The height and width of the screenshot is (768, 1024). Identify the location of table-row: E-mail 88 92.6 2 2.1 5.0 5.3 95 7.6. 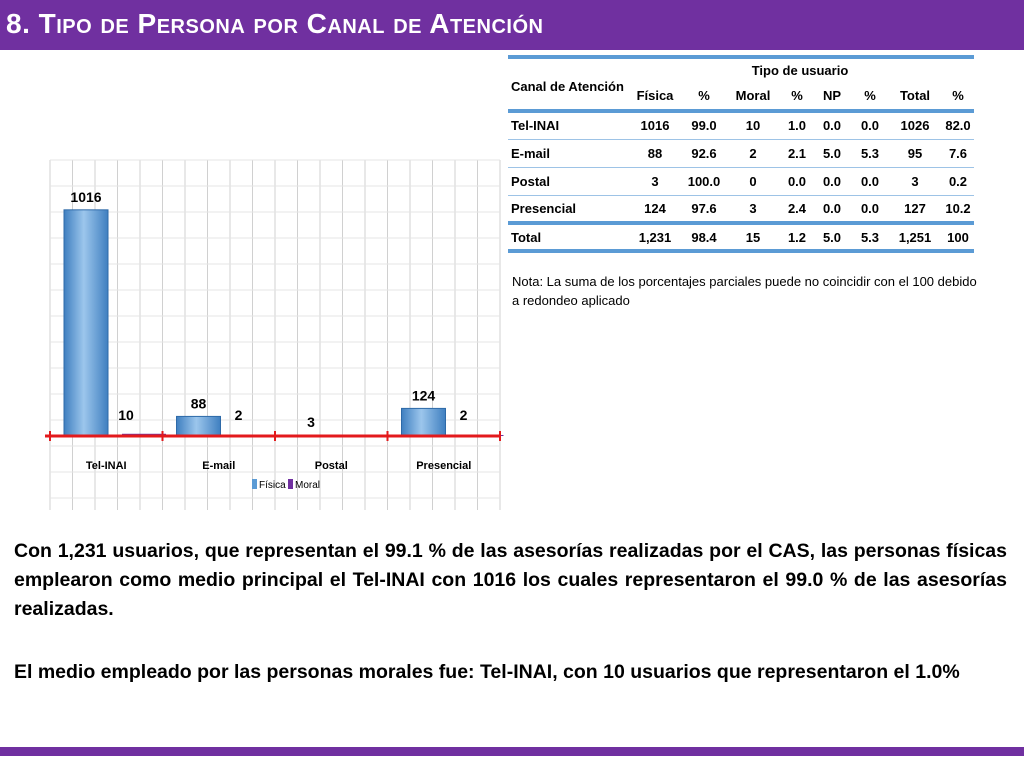
(741, 153).